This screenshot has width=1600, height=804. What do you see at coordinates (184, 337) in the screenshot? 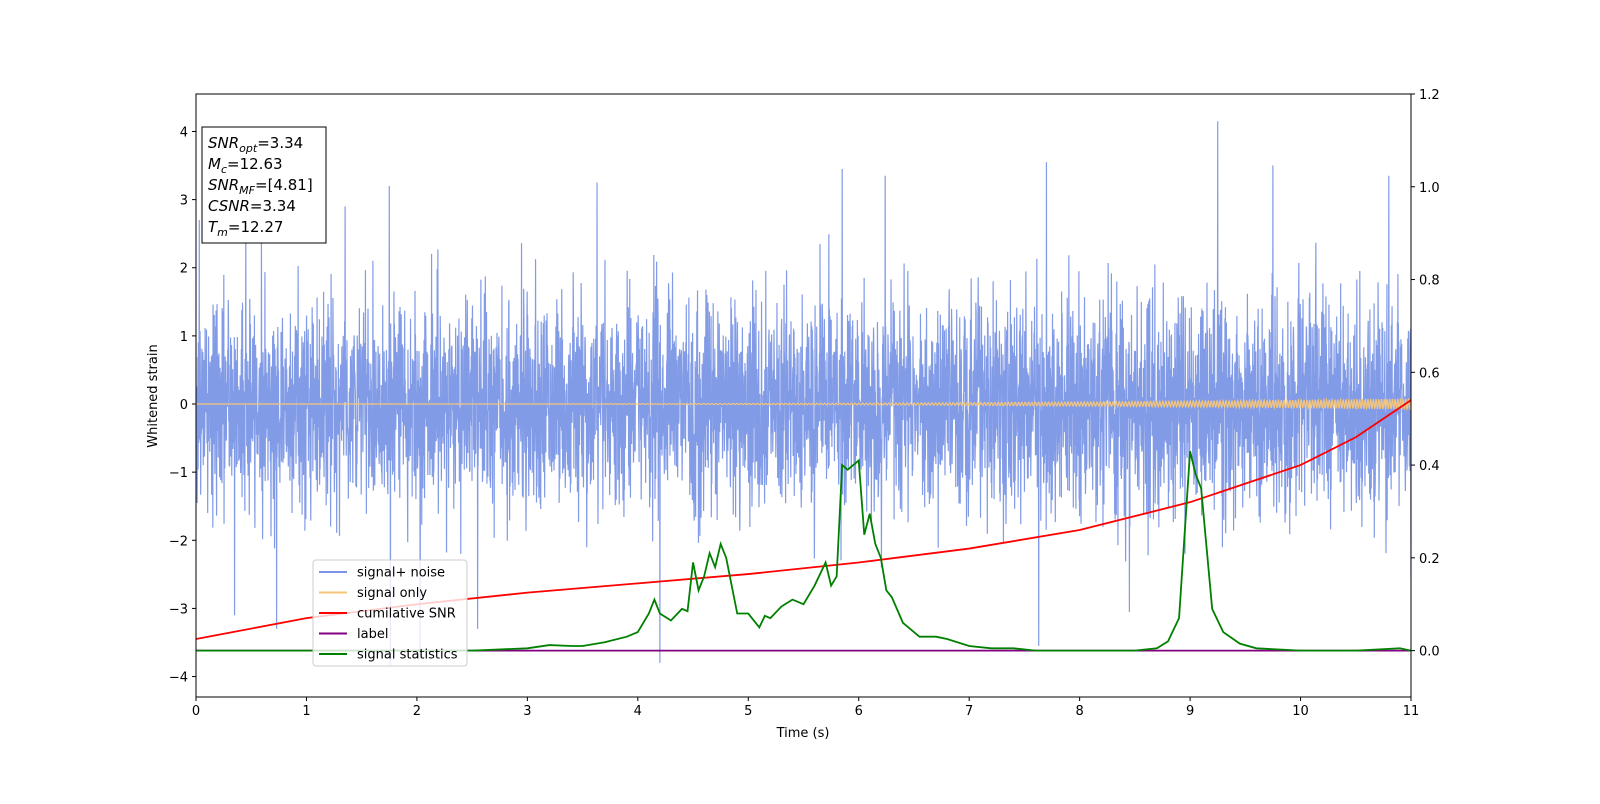
I see `y-left-tick-label: 1` at bounding box center [184, 337].